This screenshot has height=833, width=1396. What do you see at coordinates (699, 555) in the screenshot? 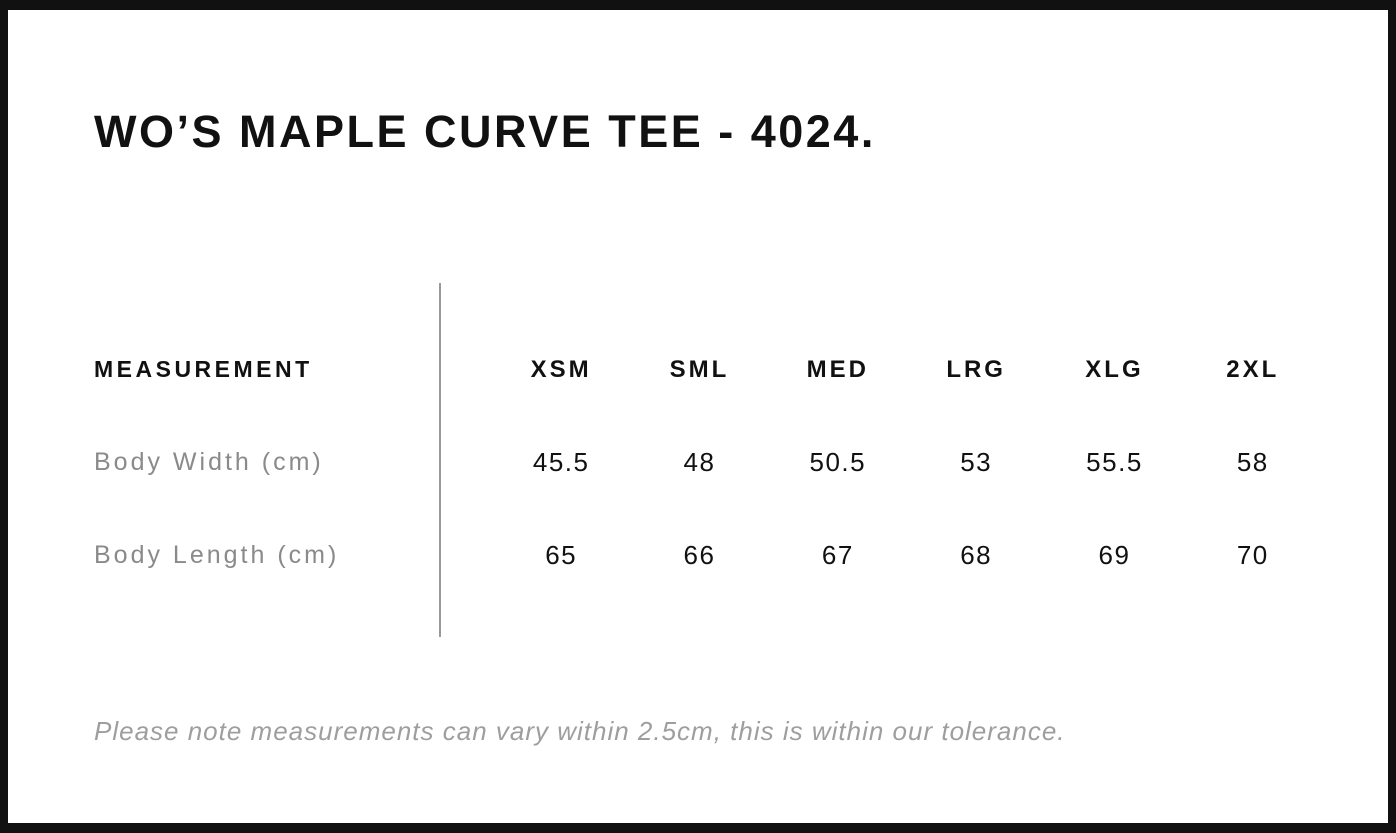
I see `measurement-value: 66` at bounding box center [699, 555].